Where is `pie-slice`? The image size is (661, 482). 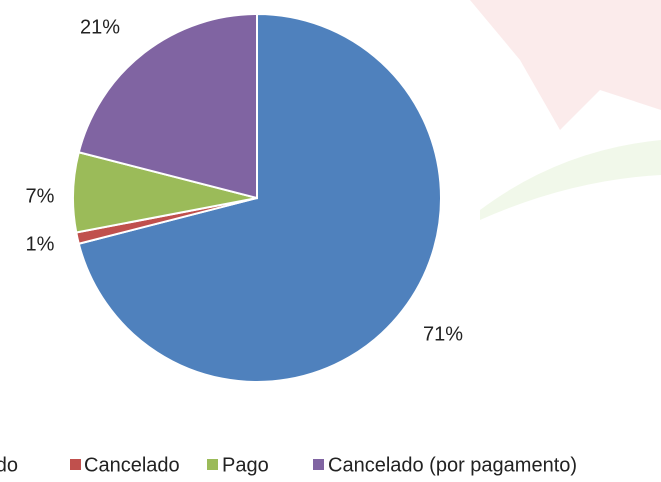 pie-slice is located at coordinates (167, 106).